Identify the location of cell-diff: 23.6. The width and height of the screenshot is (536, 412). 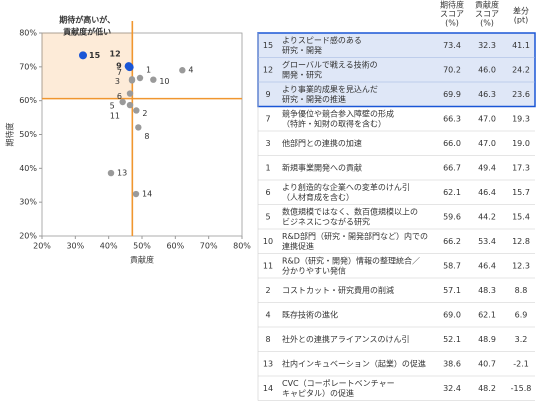
(521, 94).